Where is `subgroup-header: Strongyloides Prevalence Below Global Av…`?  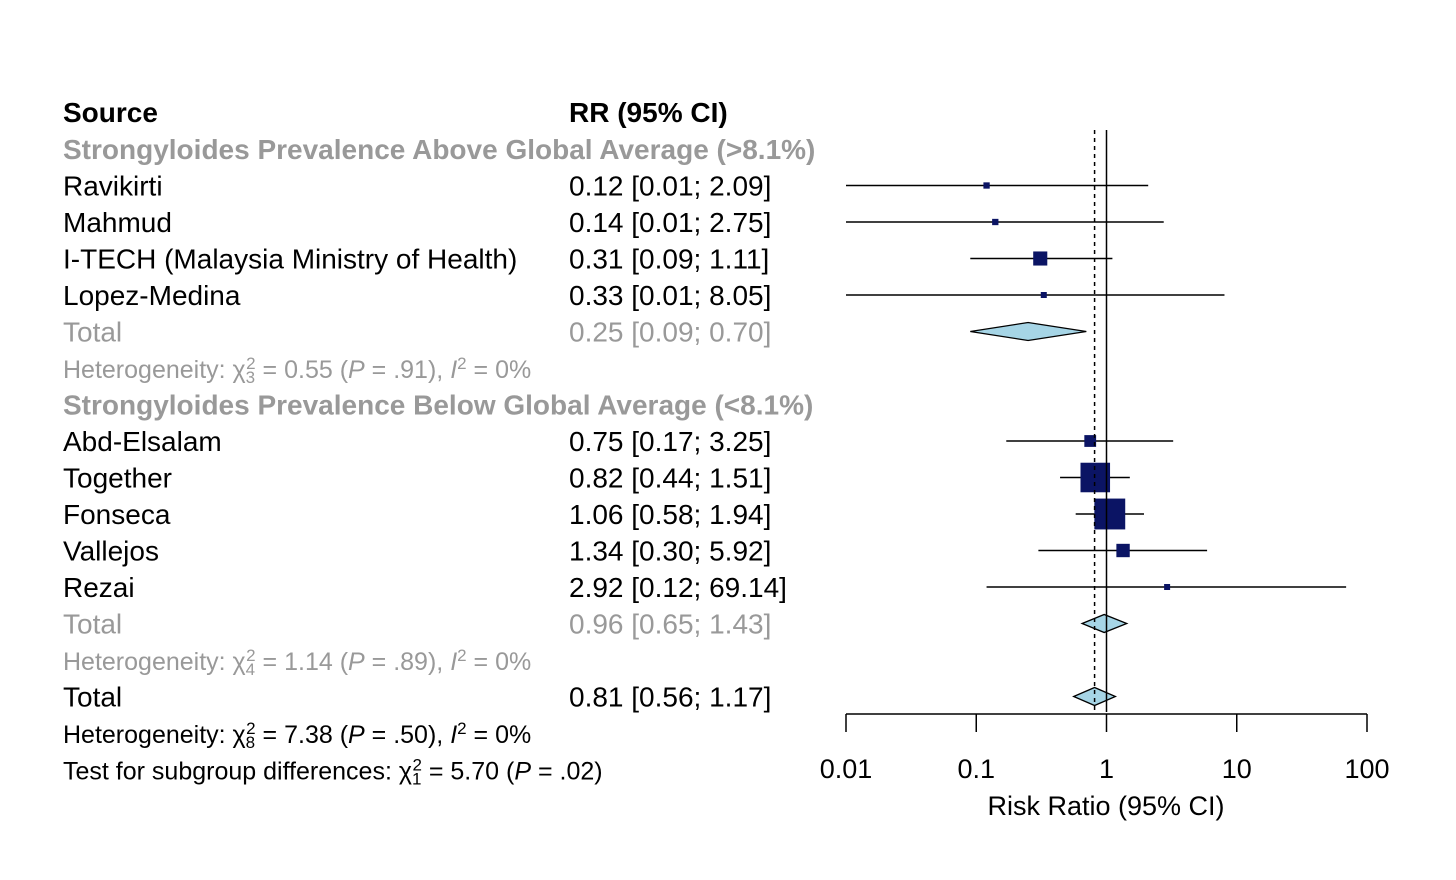 subgroup-header: Strongyloides Prevalence Below Global Av… is located at coordinates (438, 405).